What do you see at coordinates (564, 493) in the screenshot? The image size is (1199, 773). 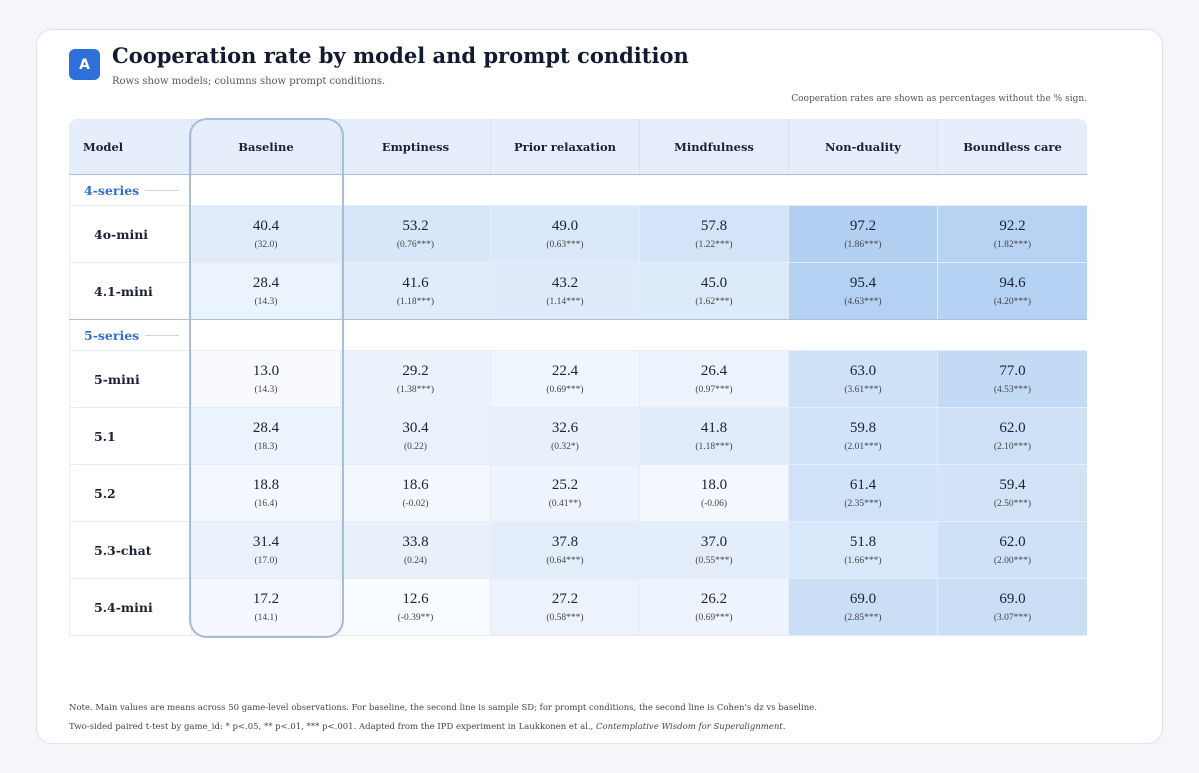 I see `cell: 25.2 (0.41**)` at bounding box center [564, 493].